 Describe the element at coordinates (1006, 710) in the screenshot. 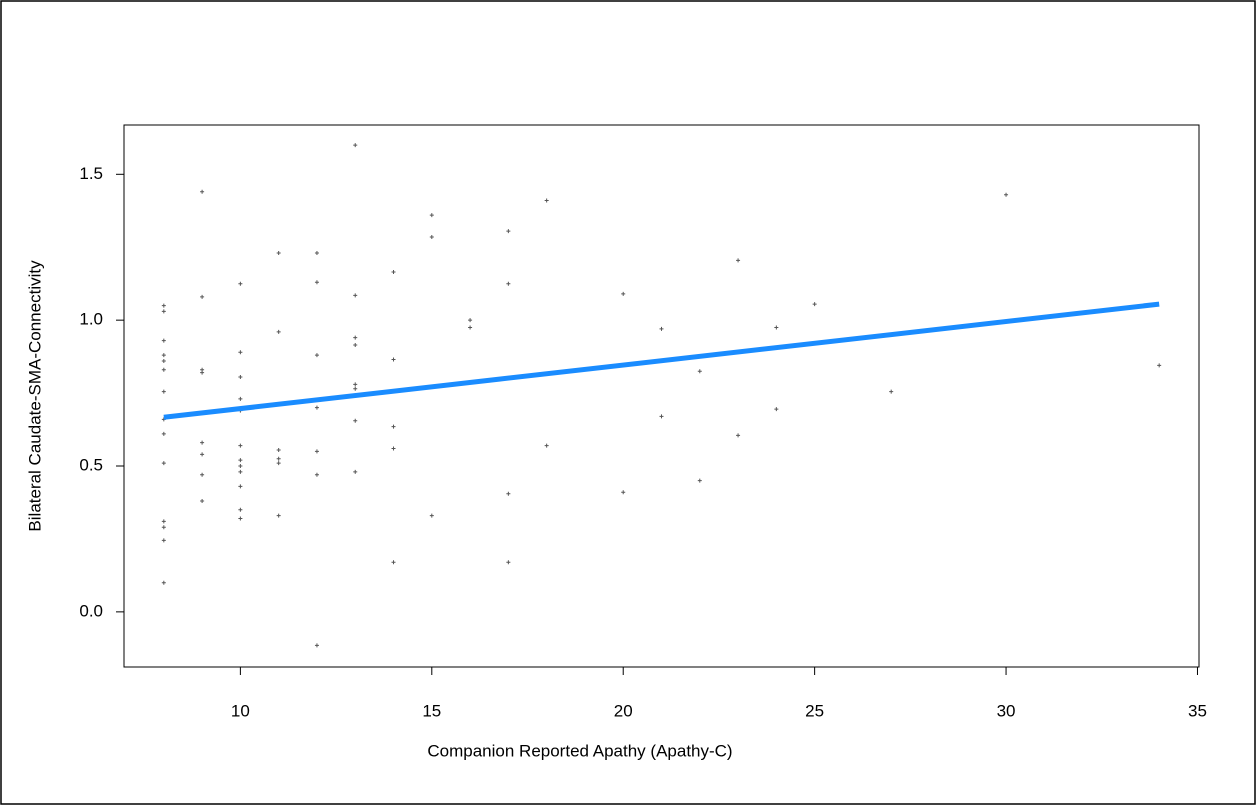

I see `x-tick-label: 30` at that location.